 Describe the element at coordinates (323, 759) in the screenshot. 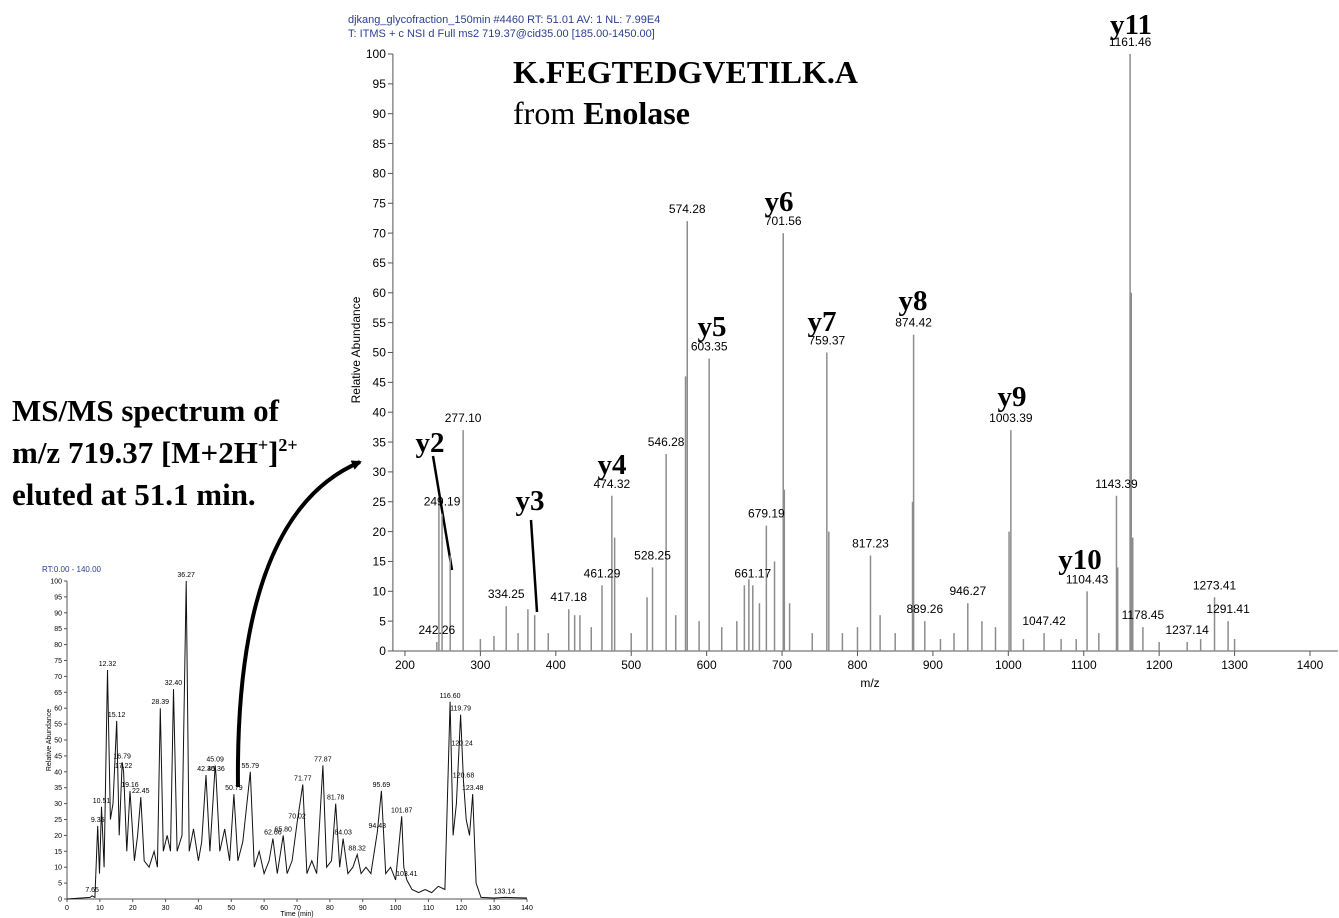

I see `peak-label: 77.87` at that location.